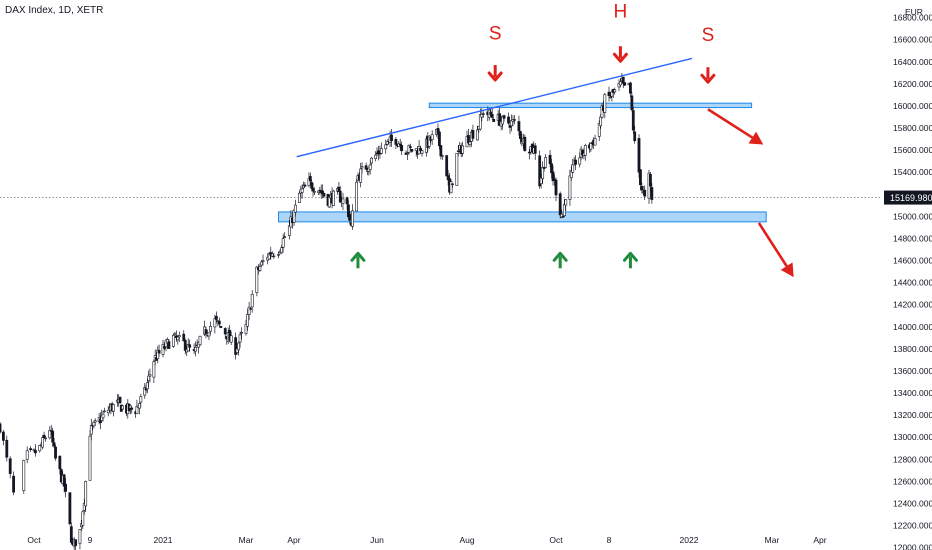 The image size is (932, 550). Describe the element at coordinates (735, 126) in the screenshot. I see `projection-arrow-icon` at that location.